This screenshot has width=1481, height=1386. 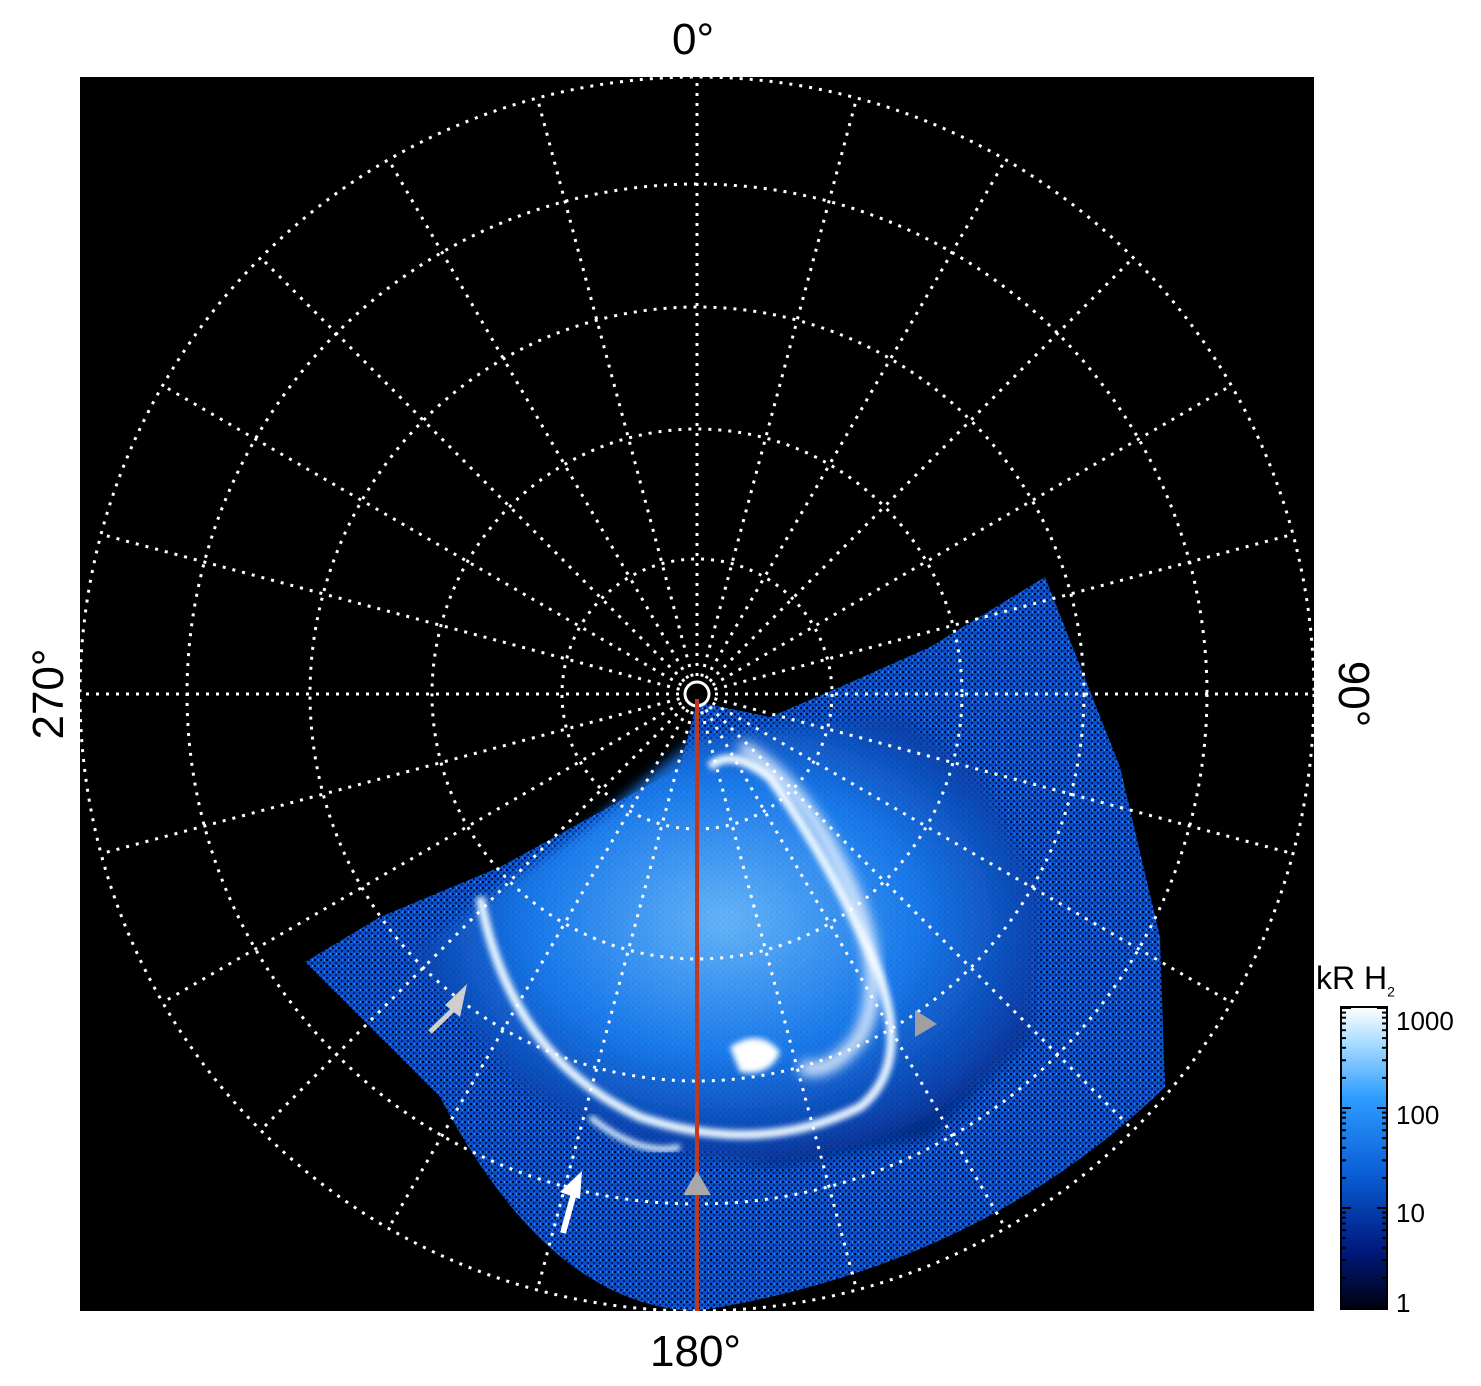 I want to click on arrow-gray-meridian, so click(x=697, y=1183).